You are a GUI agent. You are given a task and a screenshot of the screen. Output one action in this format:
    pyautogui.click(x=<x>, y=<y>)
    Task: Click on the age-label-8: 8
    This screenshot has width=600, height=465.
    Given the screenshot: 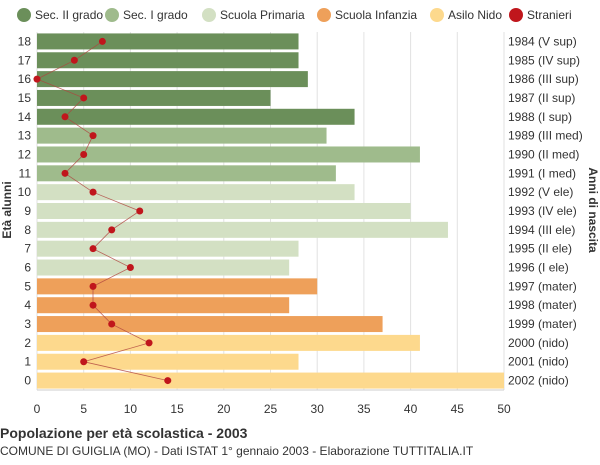 What is the action you would take?
    pyautogui.click(x=27, y=230)
    